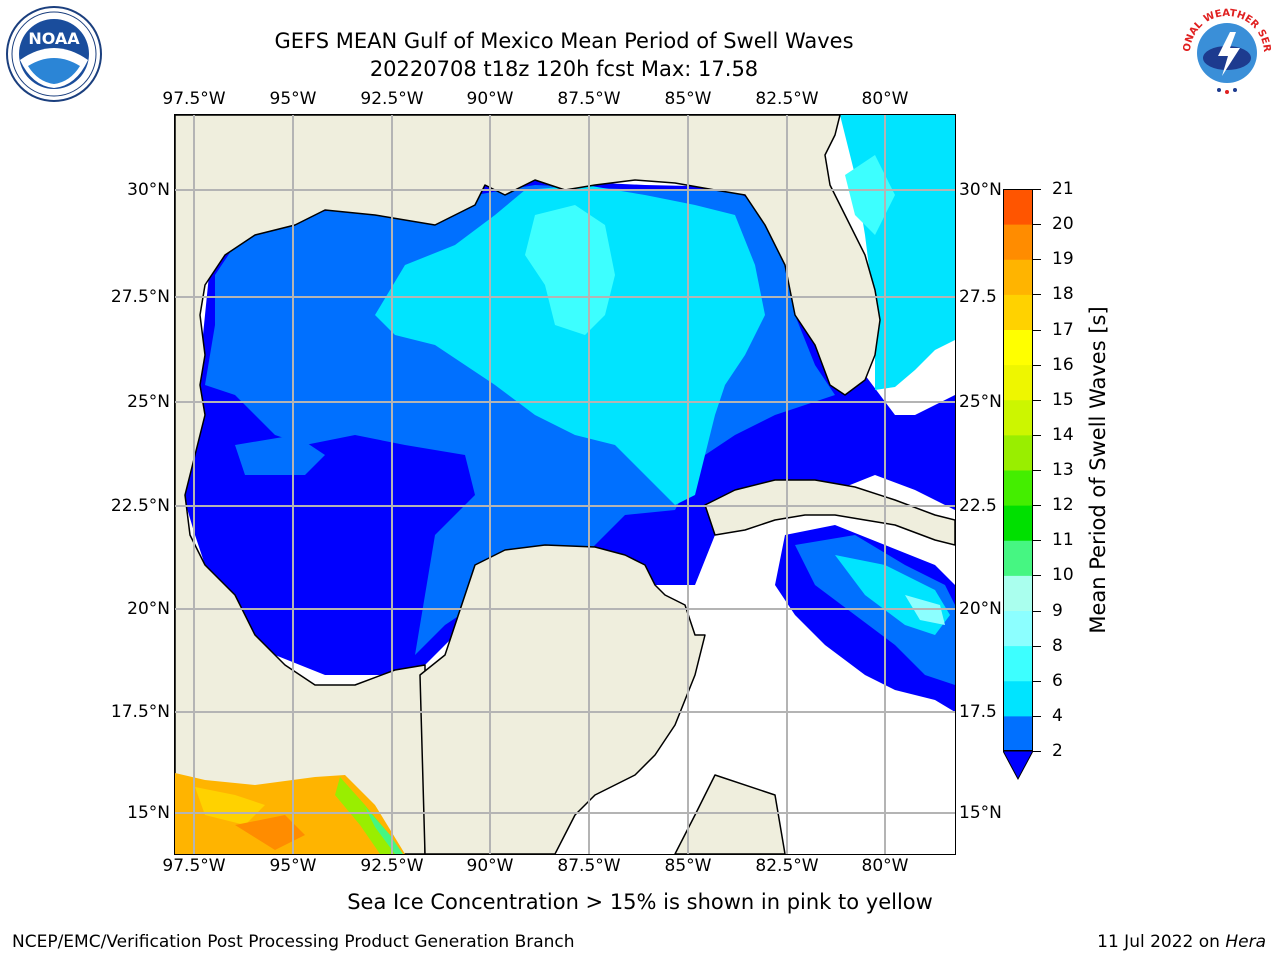  I want to click on lat-tick-left: 22.5°N, so click(140, 506).